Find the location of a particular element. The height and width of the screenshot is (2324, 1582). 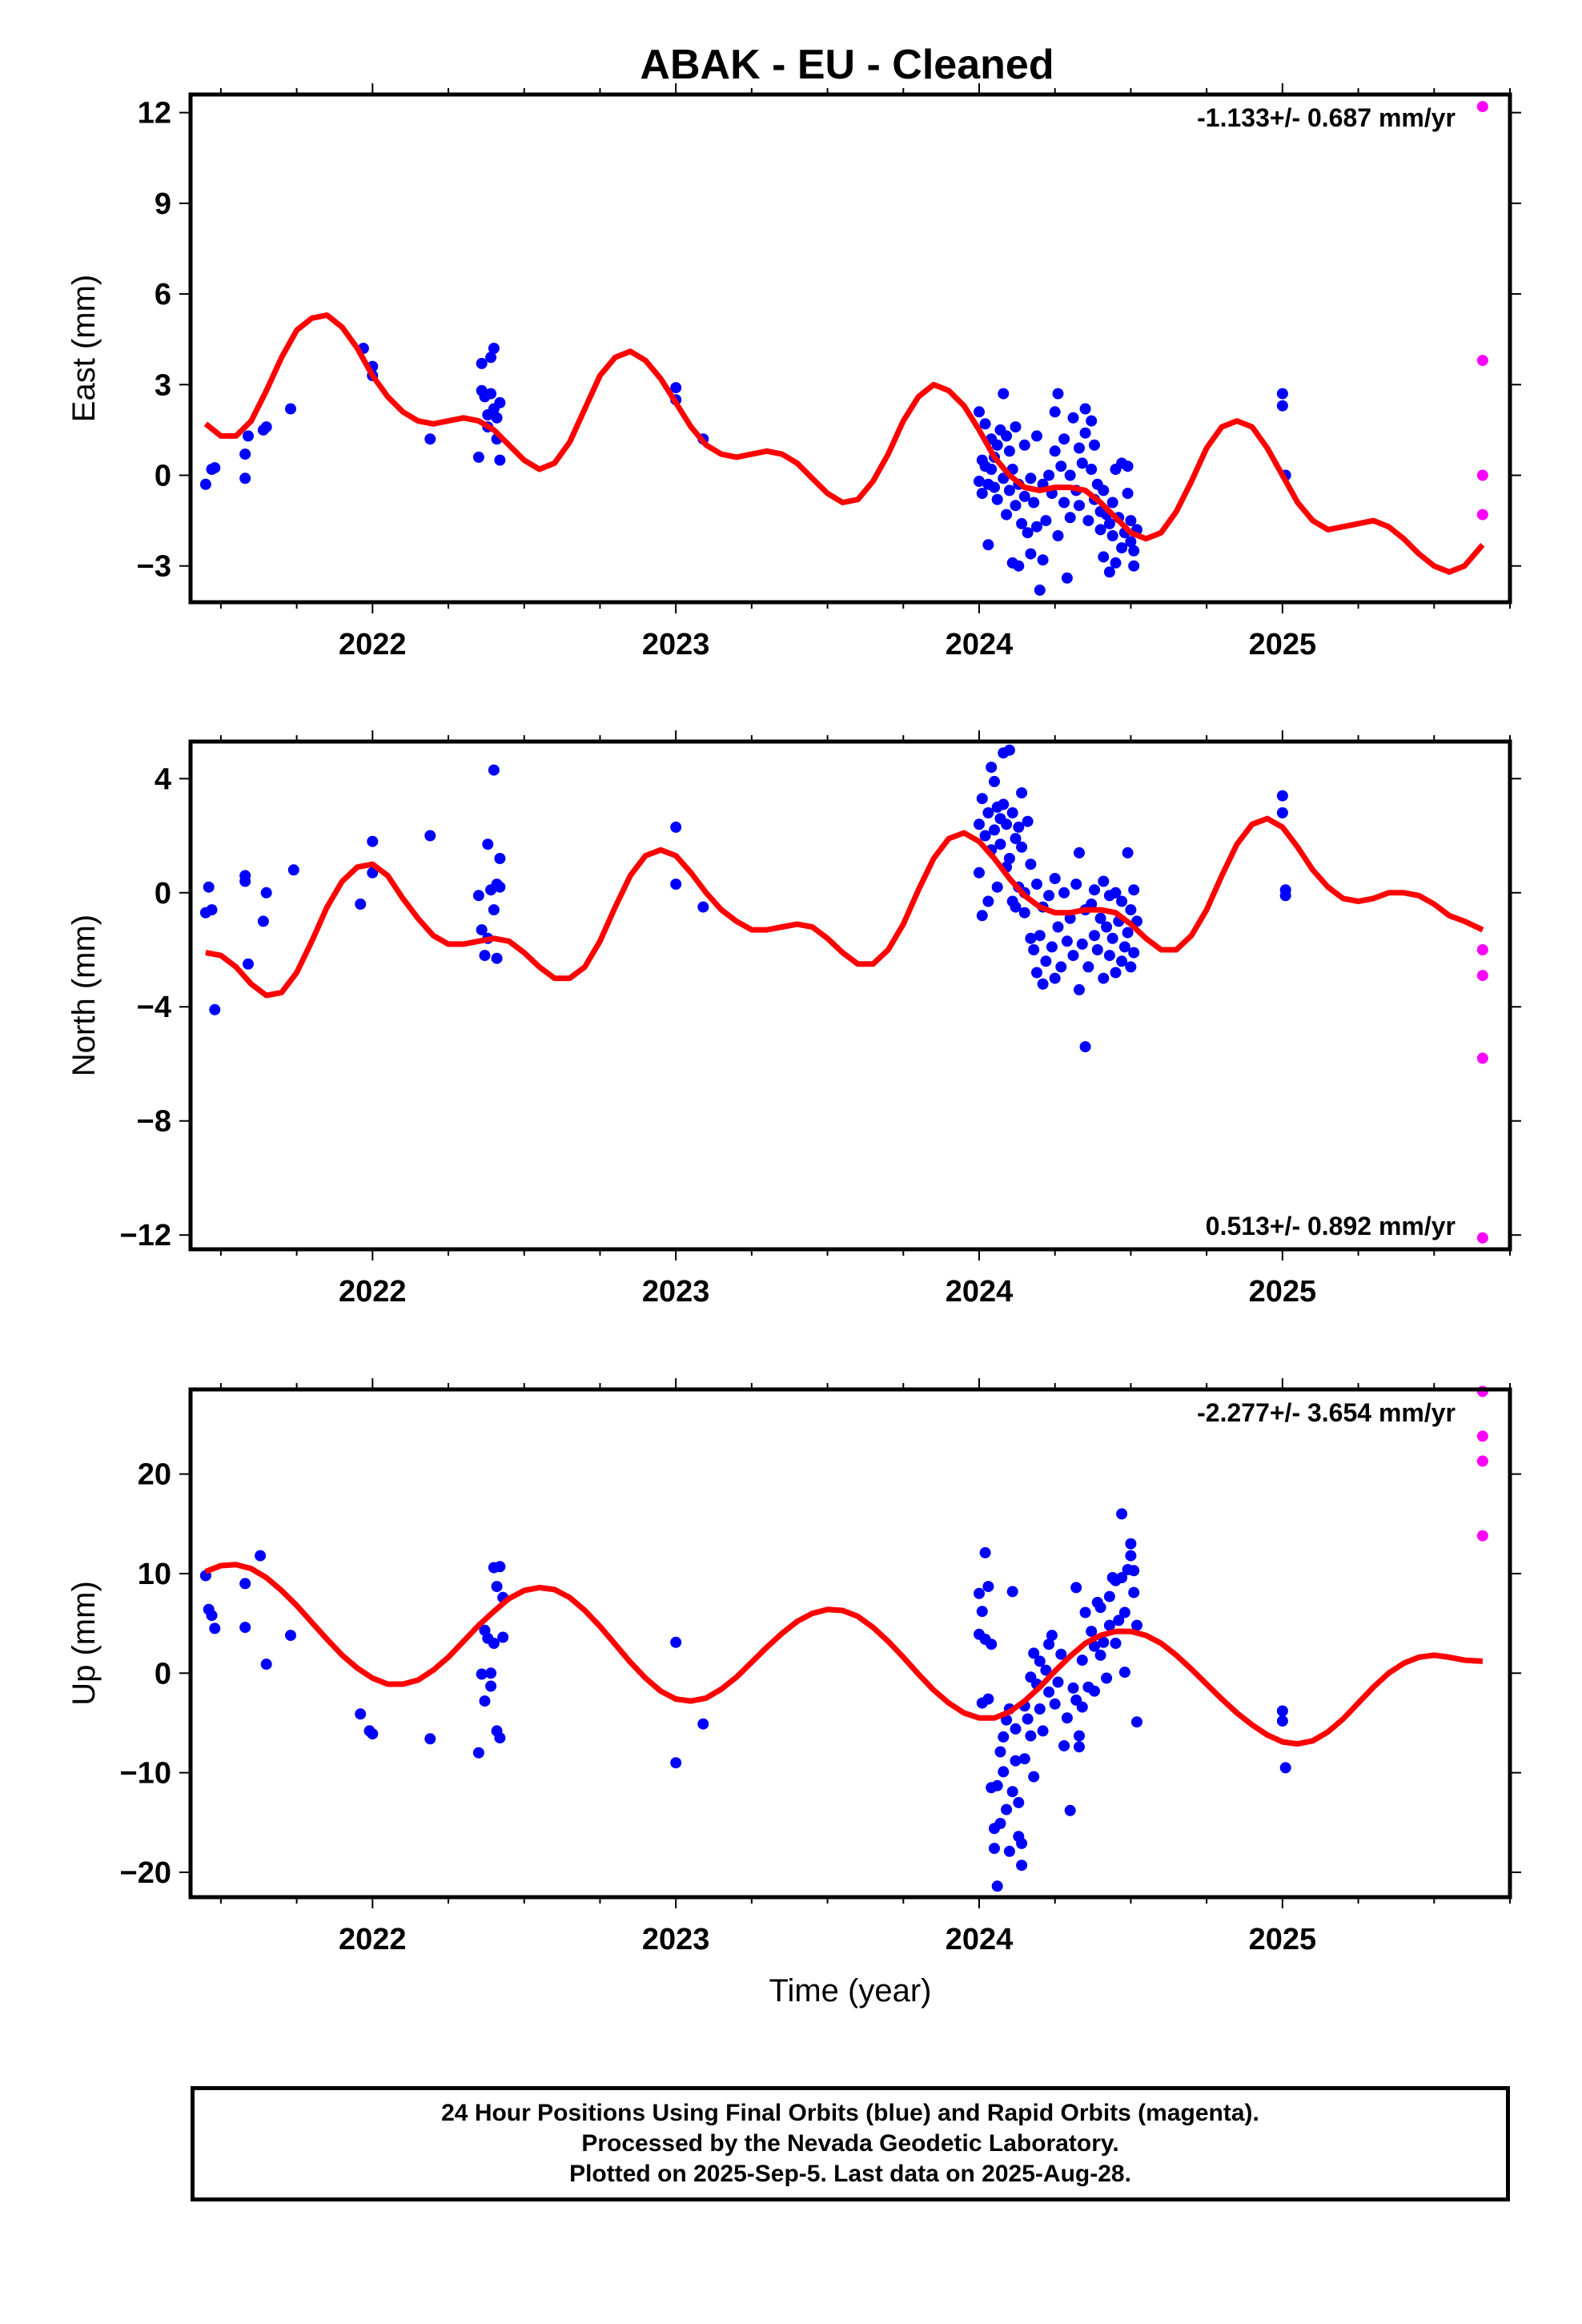

up-y-tick-label: 20 is located at coordinates (154, 1475).